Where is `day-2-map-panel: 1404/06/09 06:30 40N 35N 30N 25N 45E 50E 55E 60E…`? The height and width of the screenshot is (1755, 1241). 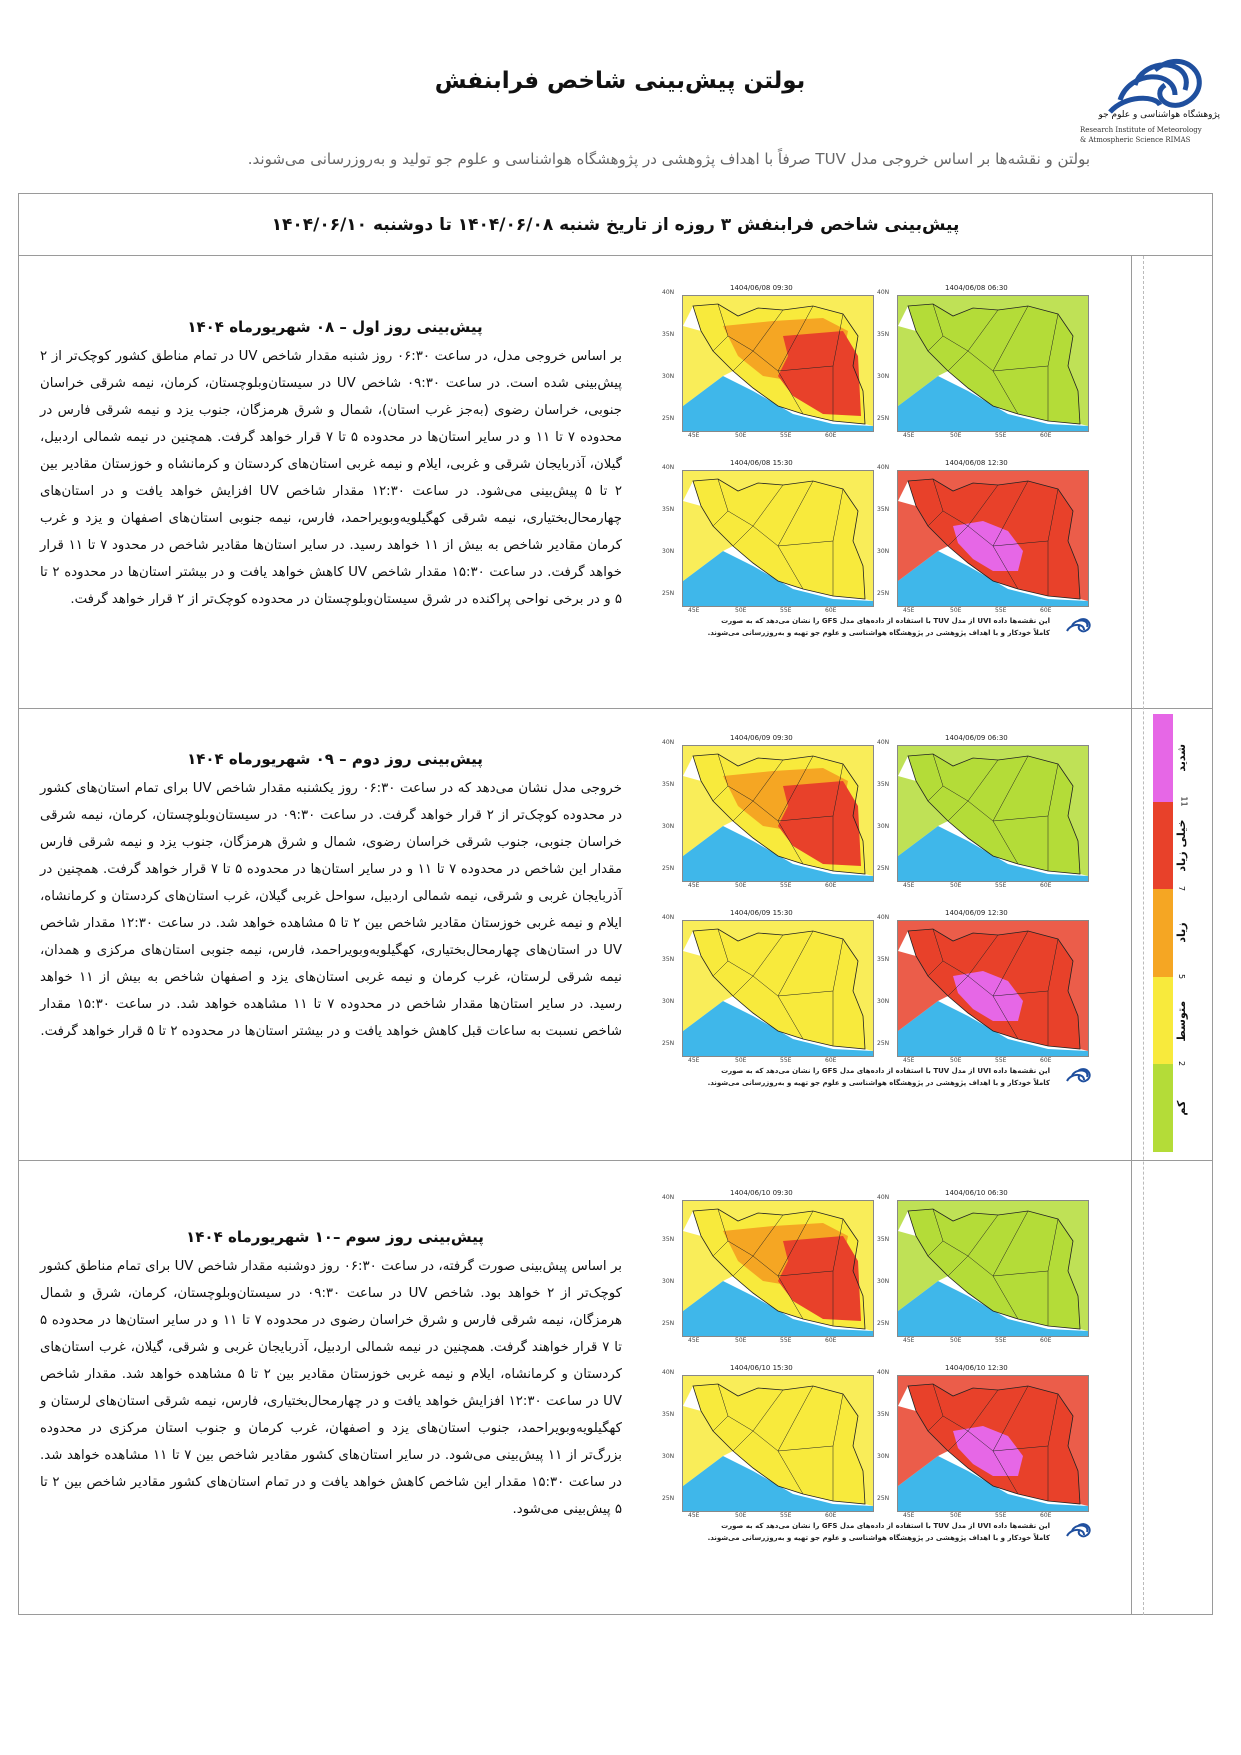
day-2-map-panel: 1404/06/09 06:30 40N 35N 30N 25N 45E 50E 55E 60E… is located at coordinates (875, 919).